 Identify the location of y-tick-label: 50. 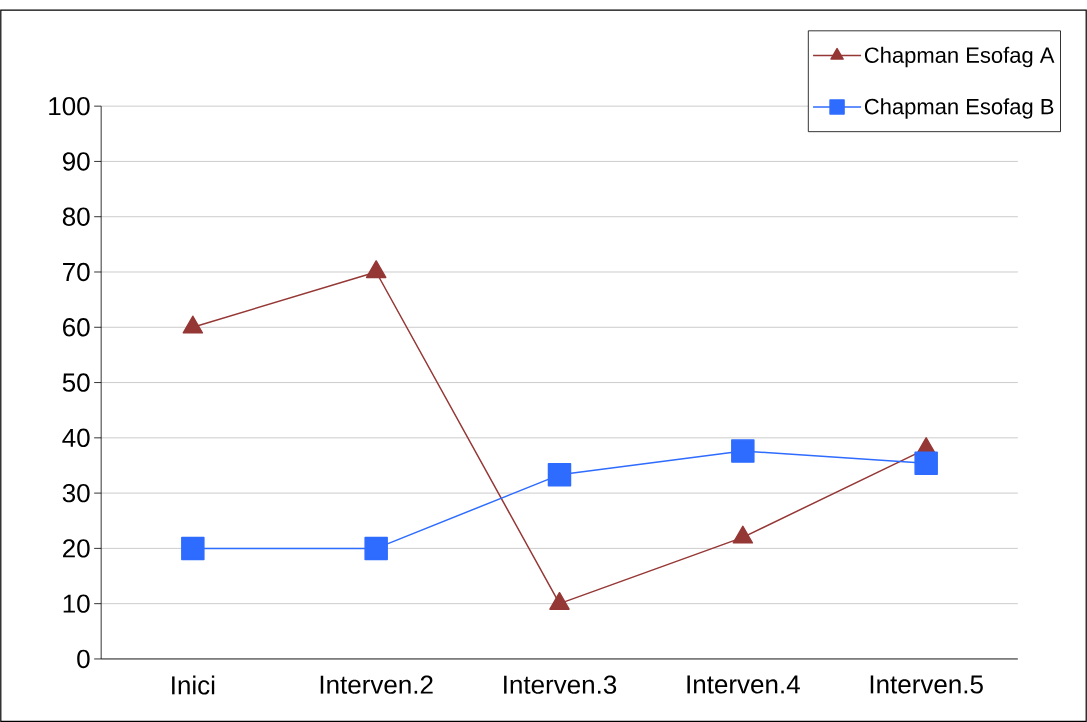
(76, 382).